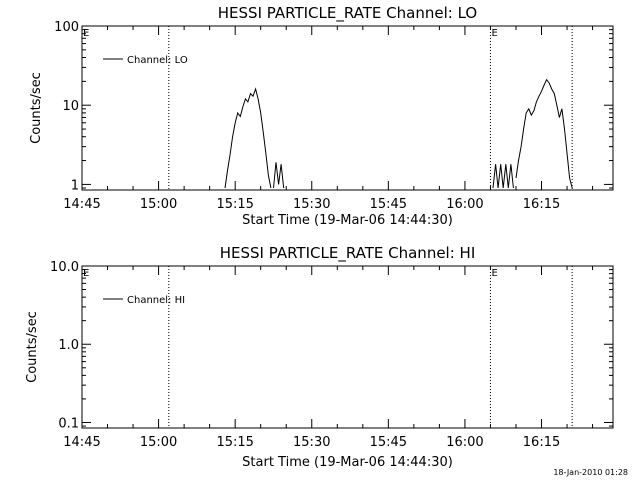 Image resolution: width=640 pixels, height=480 pixels. Describe the element at coordinates (156, 300) in the screenshot. I see `legend-label: Channel: HI` at that location.